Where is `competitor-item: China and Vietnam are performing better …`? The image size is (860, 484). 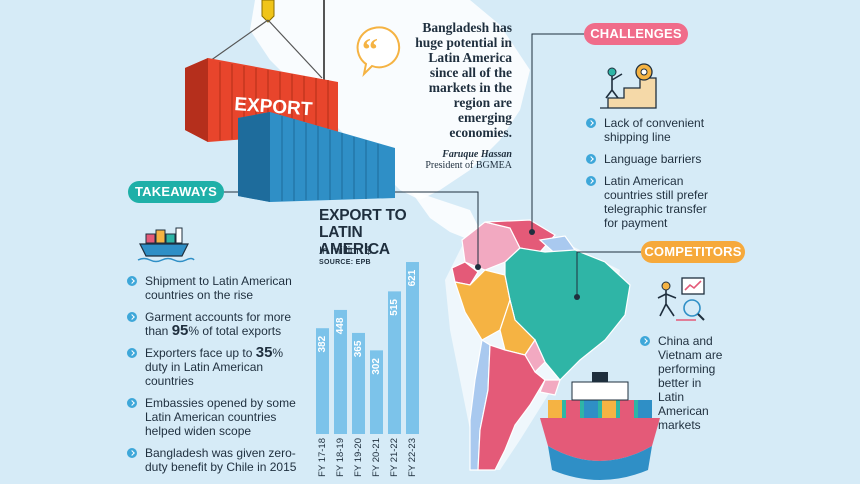
competitor-item: China and Vietnam are performing better … is located at coordinates (682, 383).